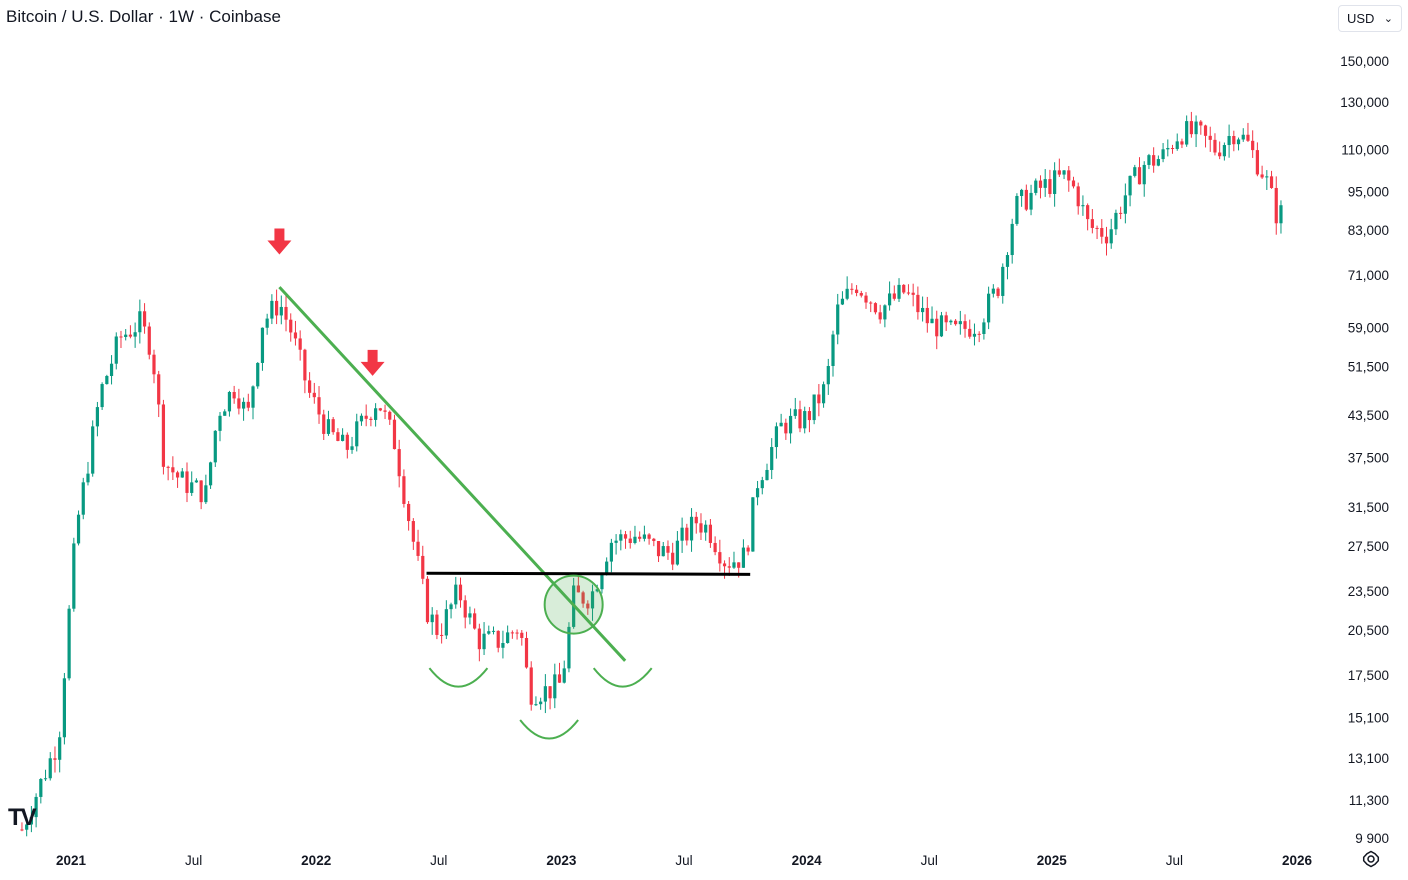  I want to click on gear-icon, so click(1371, 859).